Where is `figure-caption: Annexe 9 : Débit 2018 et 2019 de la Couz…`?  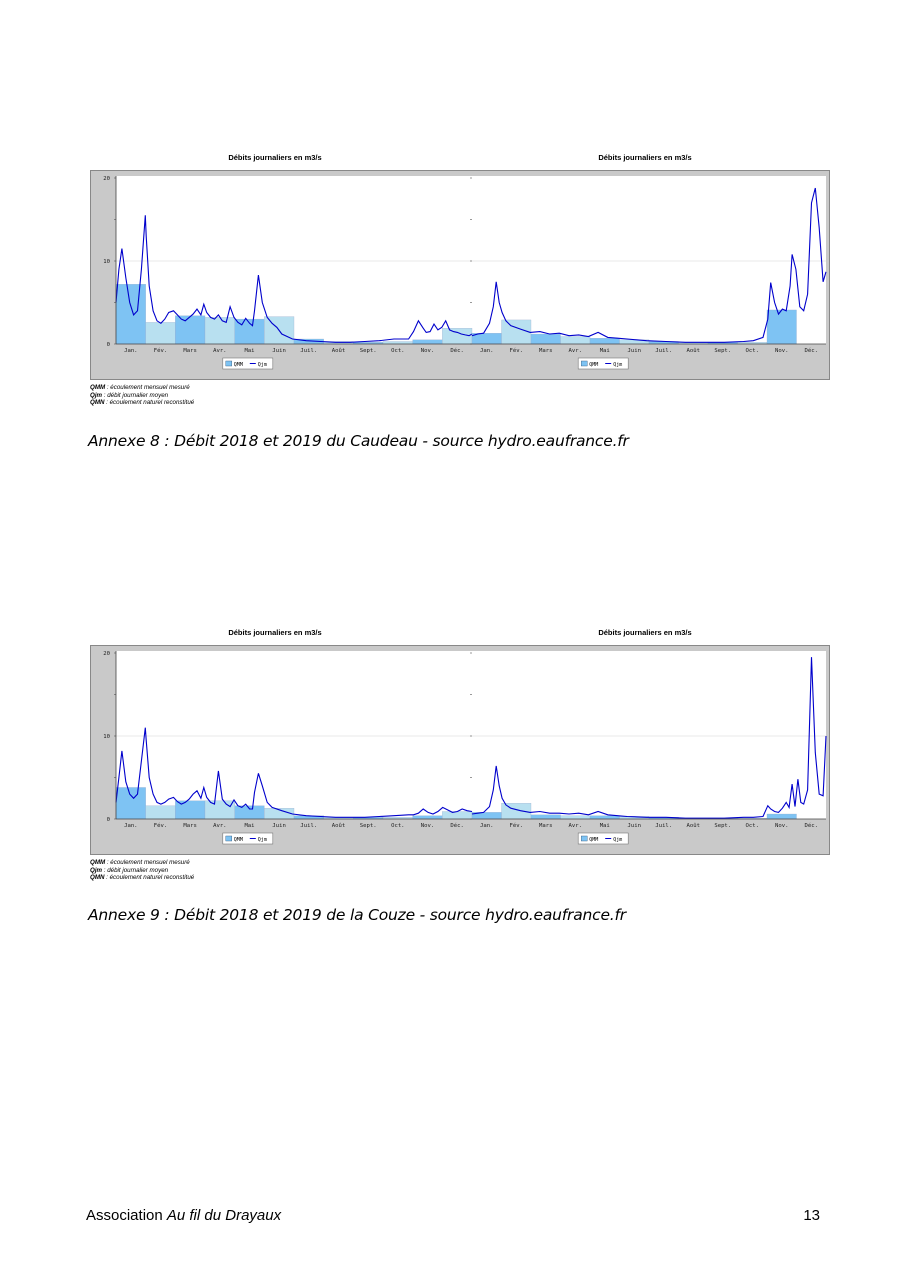
figure-caption: Annexe 9 : Débit 2018 et 2019 de la Couz… is located at coordinates (357, 915).